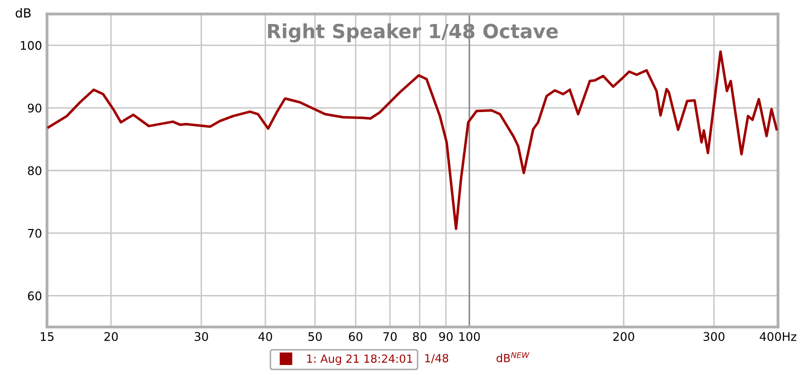 This screenshot has width=800, height=375. I want to click on x-tick-label: 70, so click(390, 336).